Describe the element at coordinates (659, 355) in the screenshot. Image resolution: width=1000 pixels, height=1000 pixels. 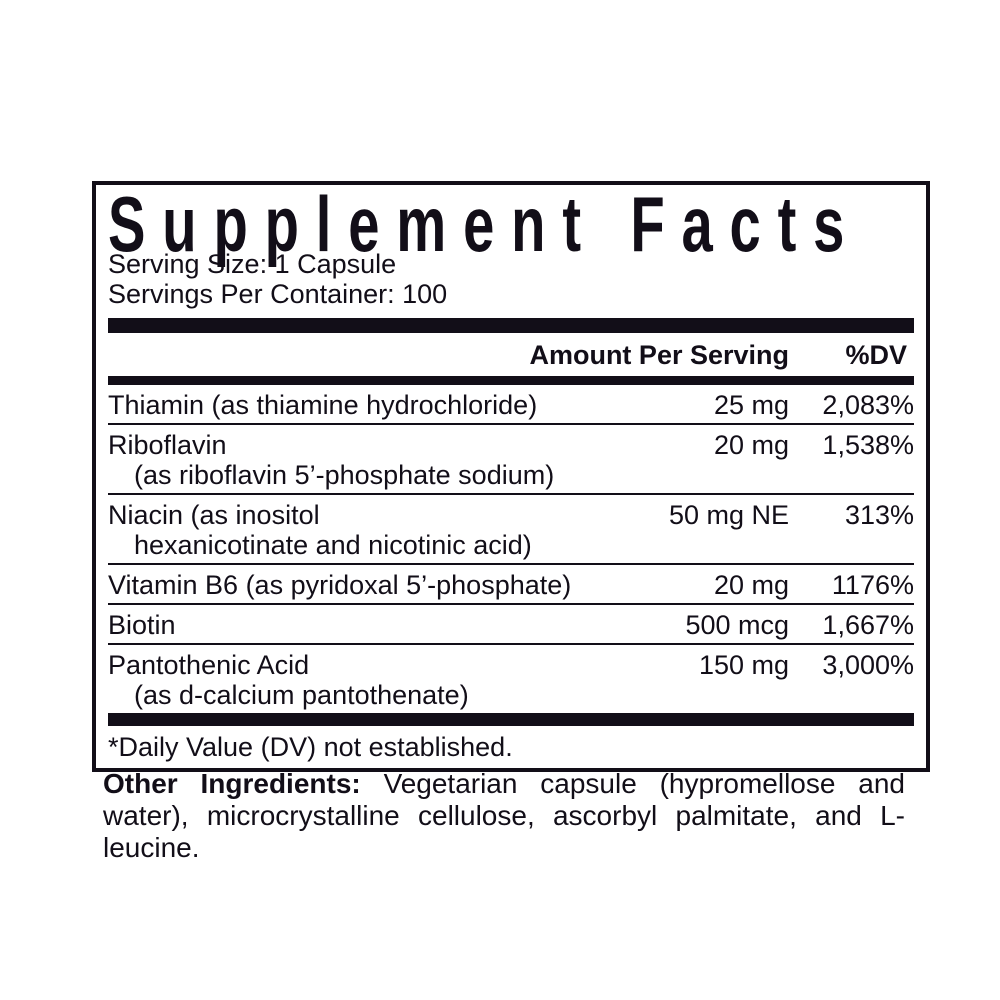
I see `amount-per-serving-header: Amount Per Serving` at that location.